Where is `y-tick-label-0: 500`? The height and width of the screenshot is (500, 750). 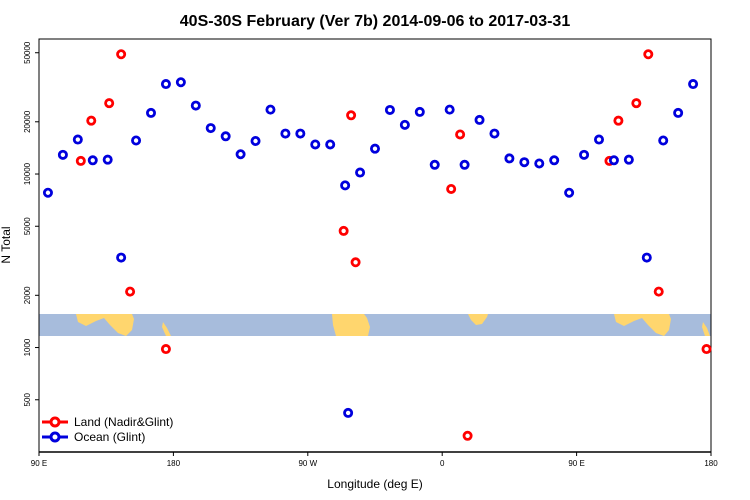
y-tick-label-0: 500 is located at coordinates (27, 400).